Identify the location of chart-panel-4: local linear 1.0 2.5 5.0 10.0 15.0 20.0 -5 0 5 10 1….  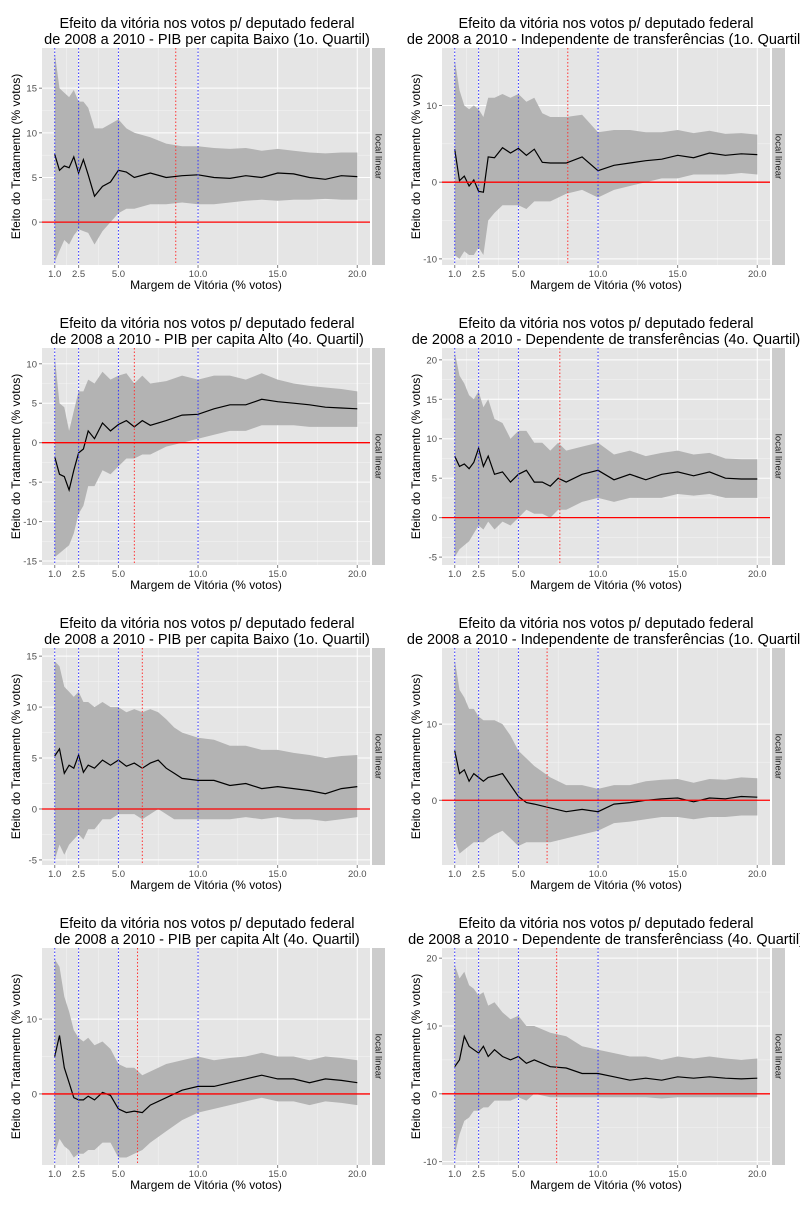
(604, 454).